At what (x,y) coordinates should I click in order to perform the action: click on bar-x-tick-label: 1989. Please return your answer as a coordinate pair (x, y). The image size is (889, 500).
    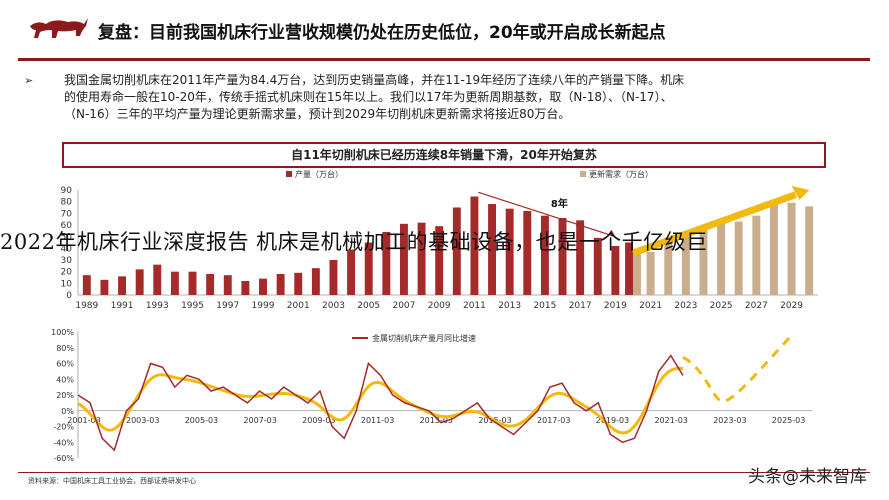
    Looking at the image, I should click on (86, 306).